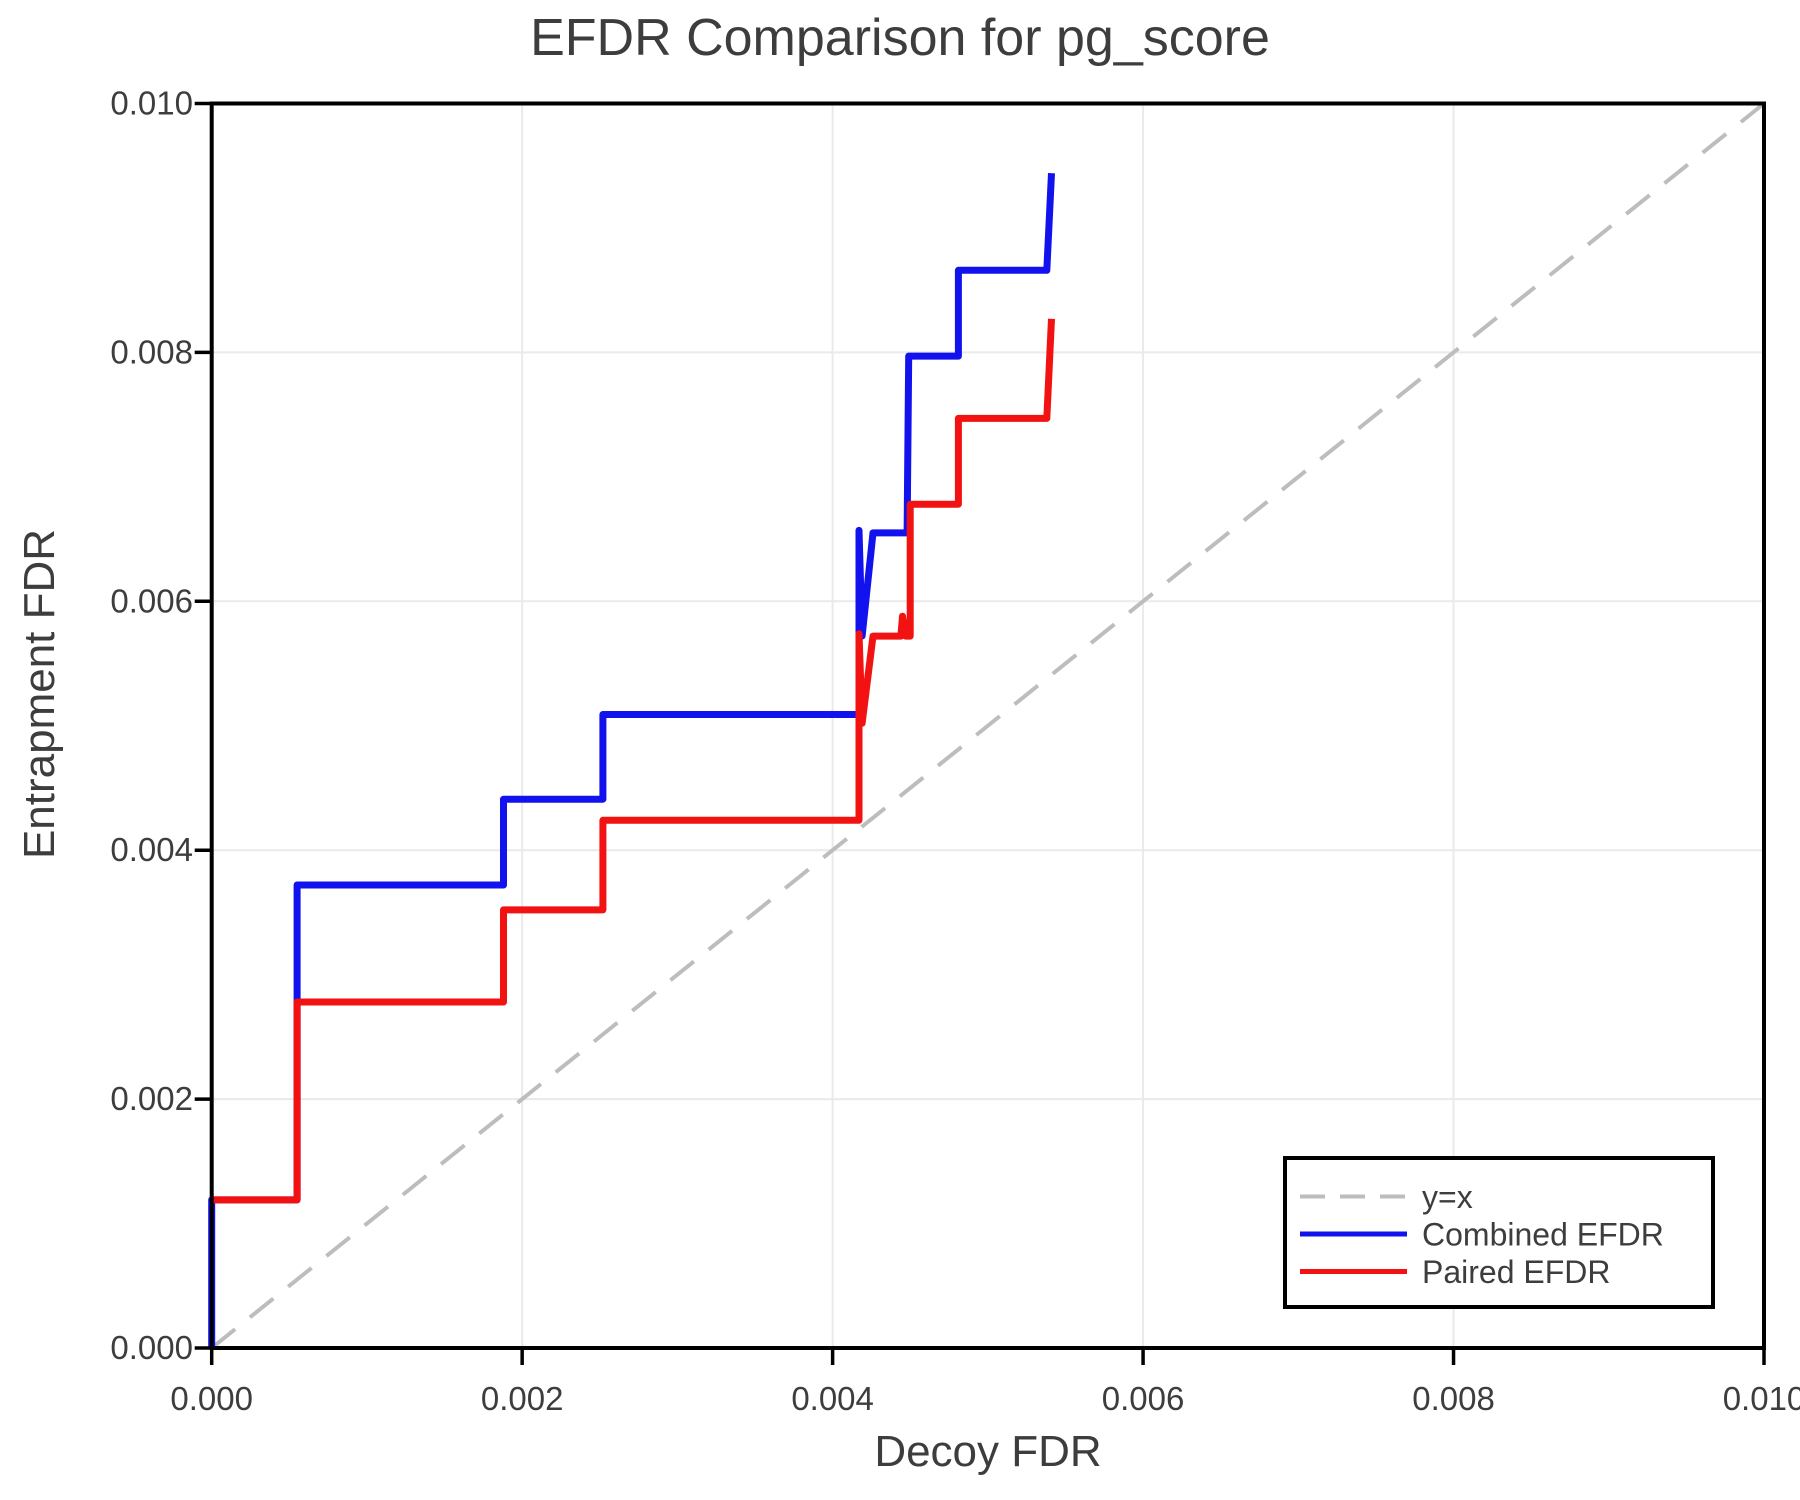 The image size is (1800, 1500). Describe the element at coordinates (1516, 1272) in the screenshot. I see `legend-label-paired-efdr: Paired EFDR` at that location.